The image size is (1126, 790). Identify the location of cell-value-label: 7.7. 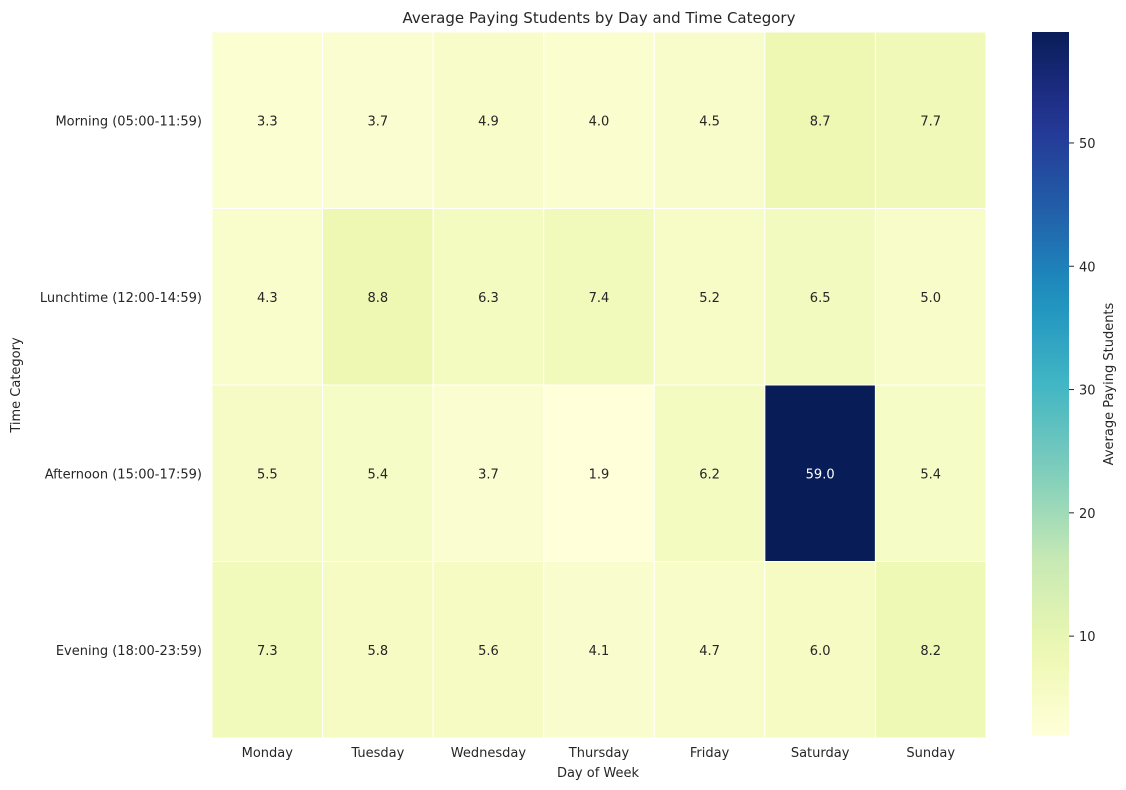
(930, 121).